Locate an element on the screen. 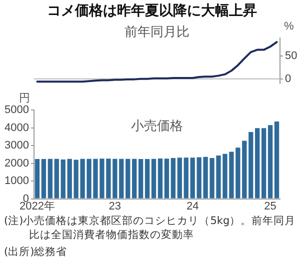 The width and height of the screenshot is (304, 280). text: (注)小売価格は東京都区部のコシヒカリ（5kg）。前年同月比は全国消費者物価指数の変動率 is located at coordinates (150, 228).